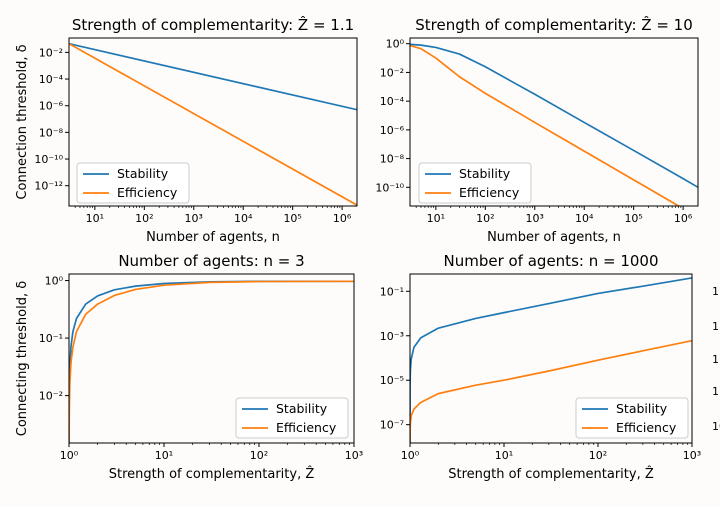 Image resolution: width=720 pixels, height=507 pixels. Describe the element at coordinates (48, 186) in the screenshot. I see `y-tick-label: 10⁻¹²` at that location.